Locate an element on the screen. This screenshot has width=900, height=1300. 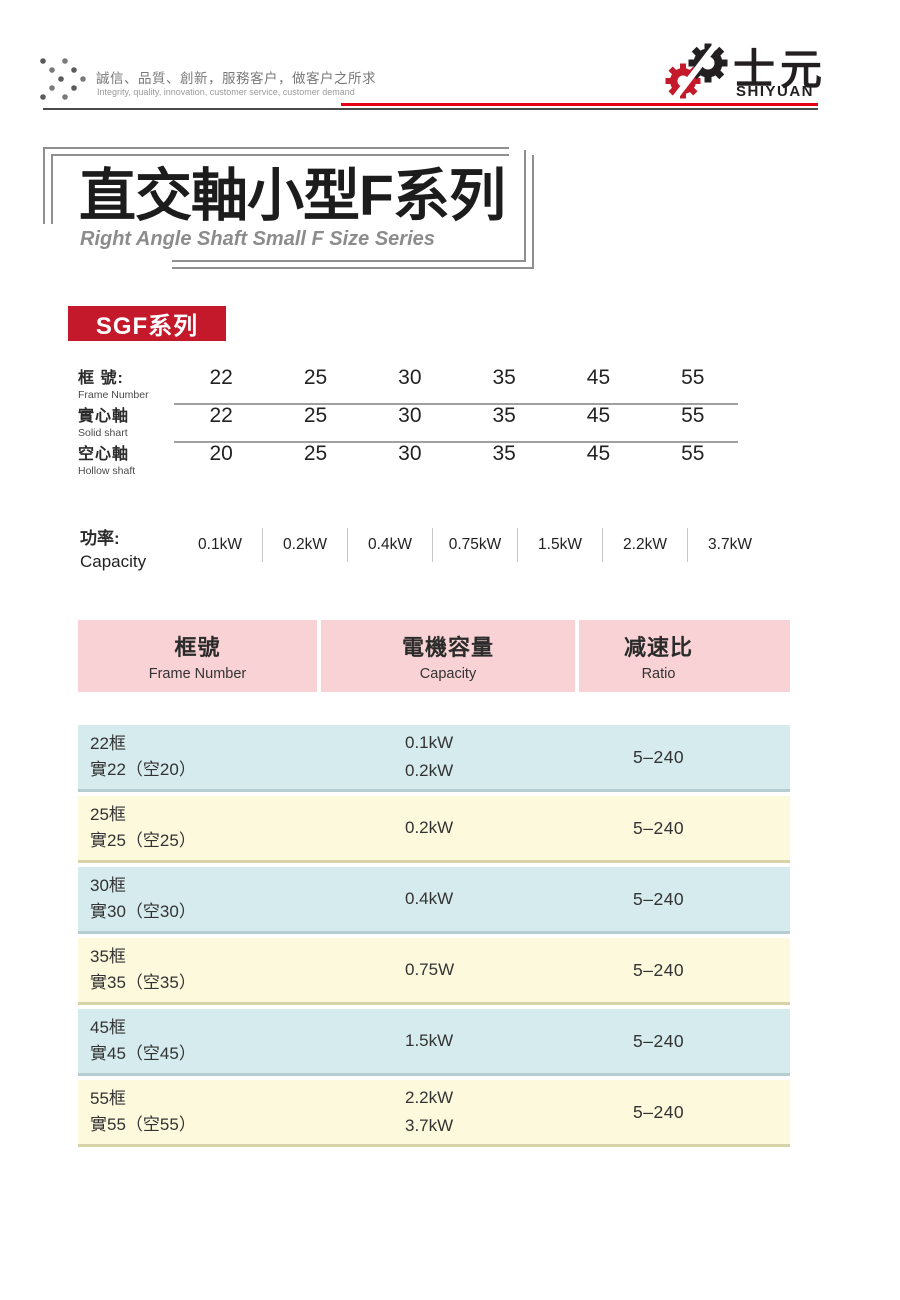
capacity-label-en: Capacity is located at coordinates (113, 561).